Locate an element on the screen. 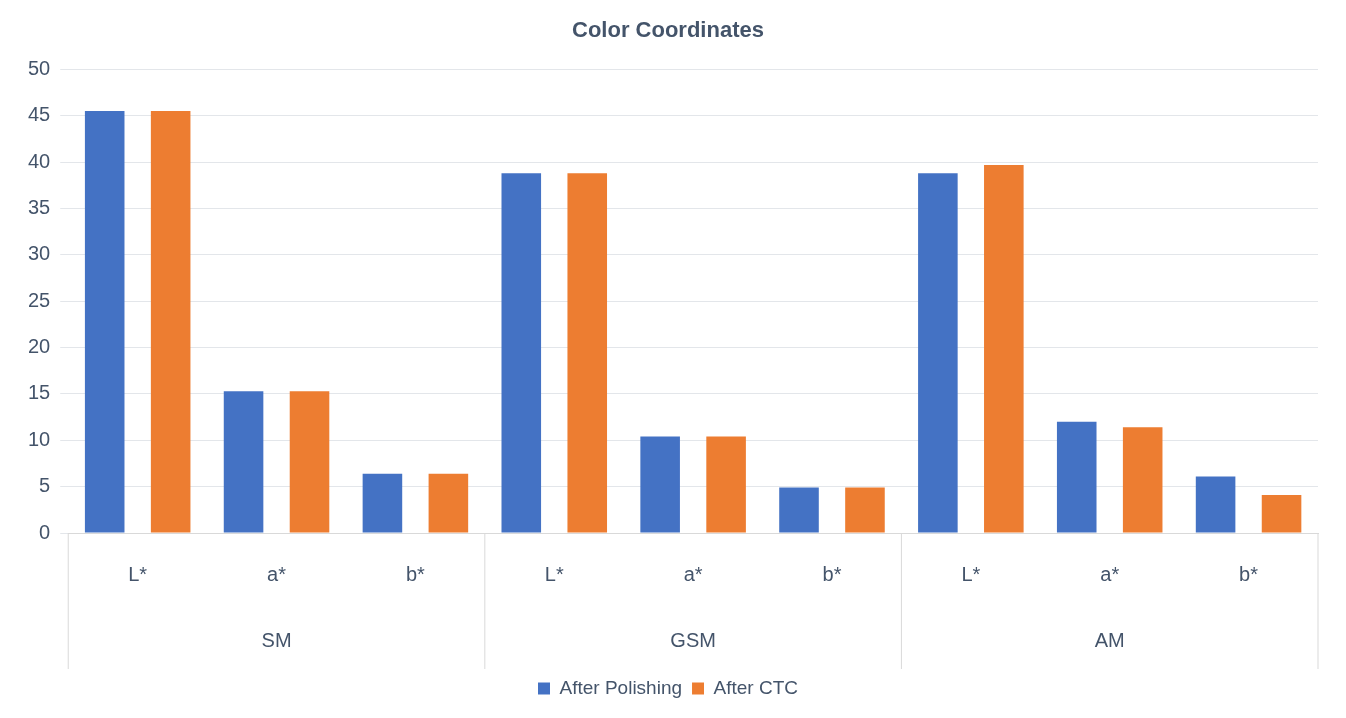  text: GSM is located at coordinates (693, 639).